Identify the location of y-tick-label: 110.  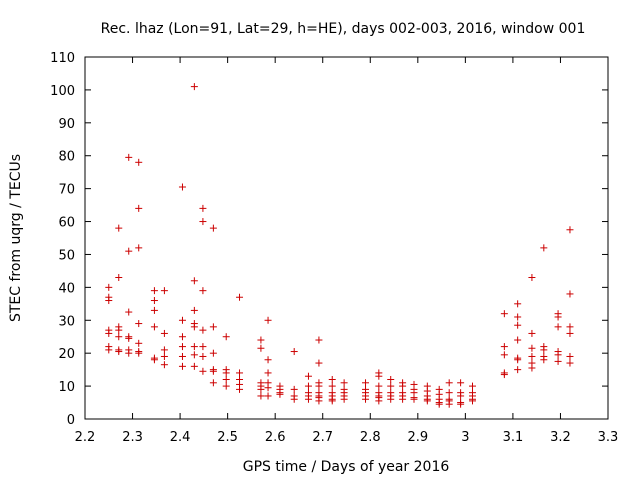
(62, 58).